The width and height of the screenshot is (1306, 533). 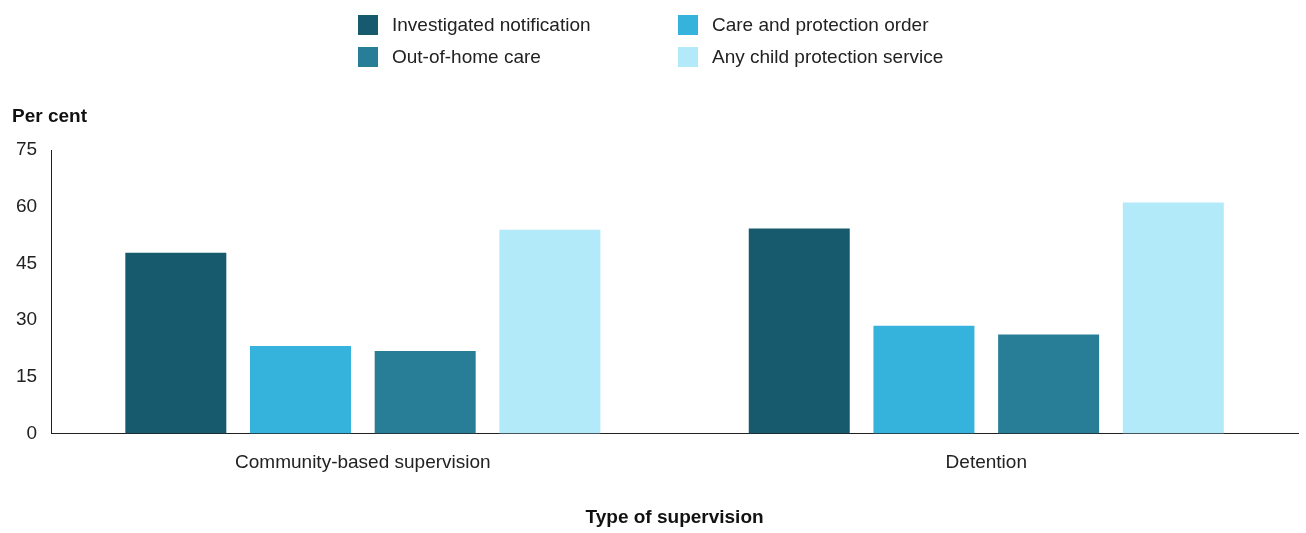 I want to click on y-tick-label: 30, so click(x=26, y=319).